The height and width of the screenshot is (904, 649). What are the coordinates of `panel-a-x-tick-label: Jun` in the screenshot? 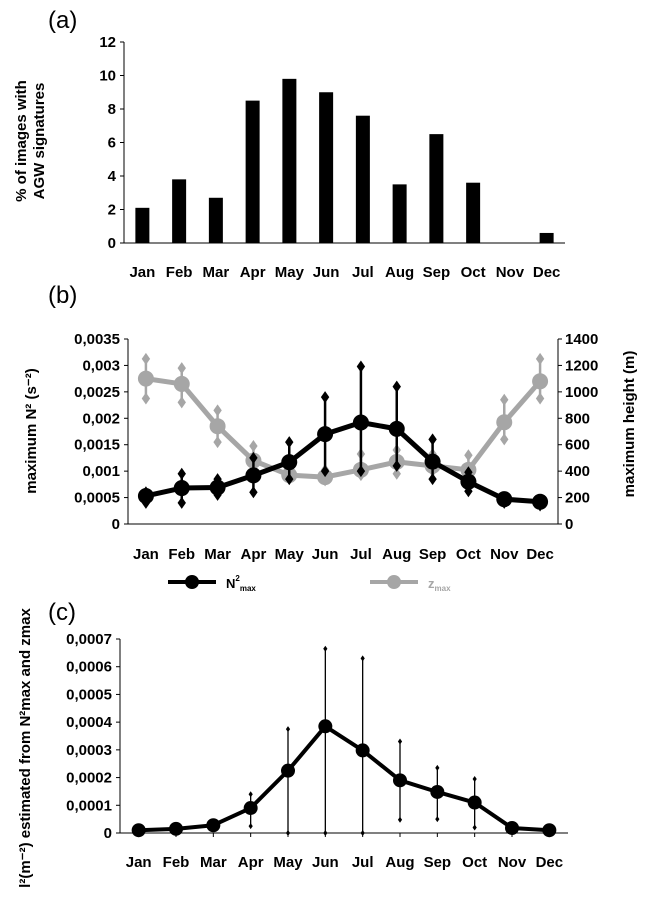 It's located at (326, 272).